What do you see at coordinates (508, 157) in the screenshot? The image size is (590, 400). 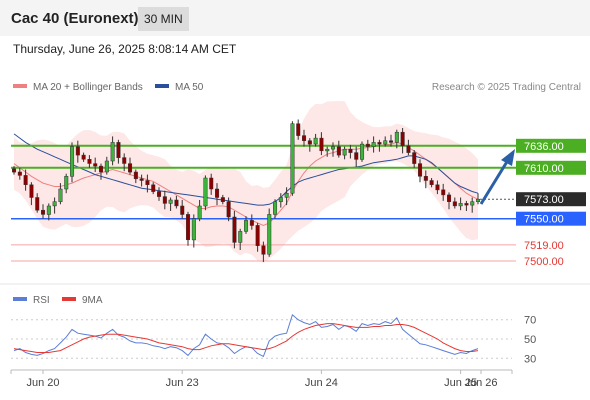 I see `forecast-arrow-head` at bounding box center [508, 157].